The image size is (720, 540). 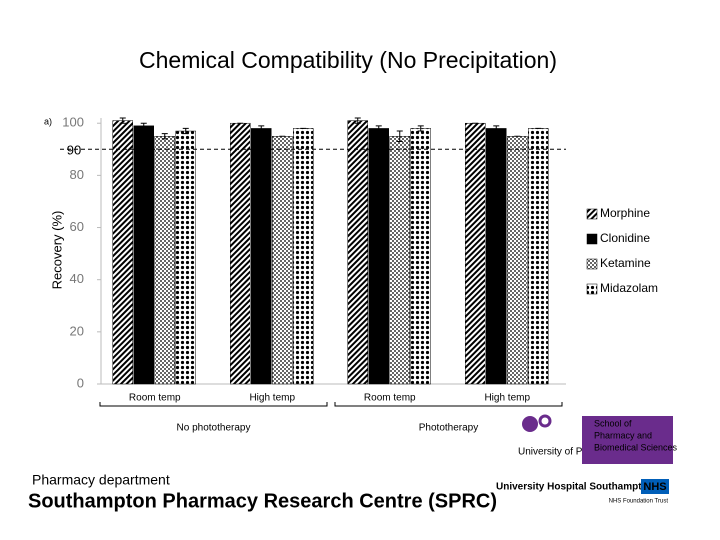 What do you see at coordinates (80, 382) in the screenshot?
I see `y-tick-label: 0` at bounding box center [80, 382].